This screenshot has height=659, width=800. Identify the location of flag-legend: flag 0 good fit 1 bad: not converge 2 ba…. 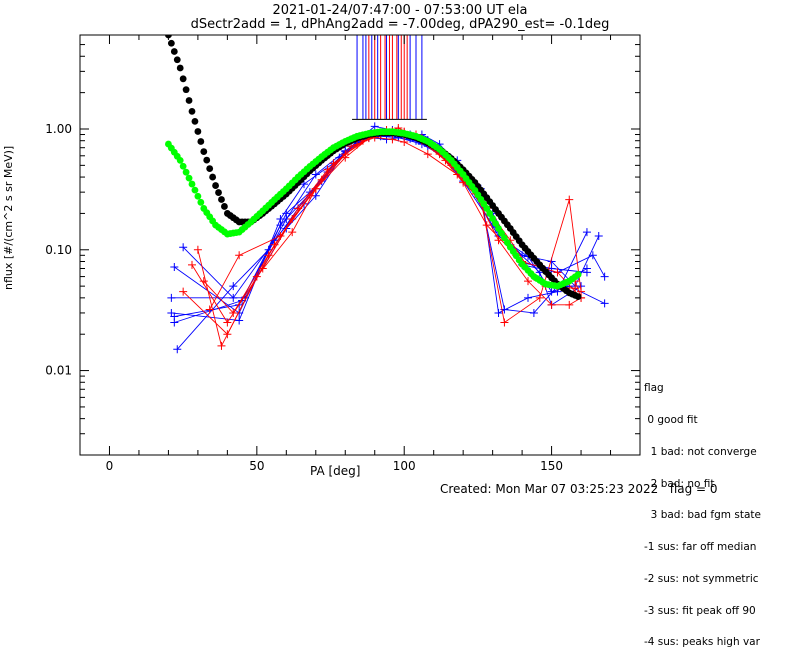
(702, 510).